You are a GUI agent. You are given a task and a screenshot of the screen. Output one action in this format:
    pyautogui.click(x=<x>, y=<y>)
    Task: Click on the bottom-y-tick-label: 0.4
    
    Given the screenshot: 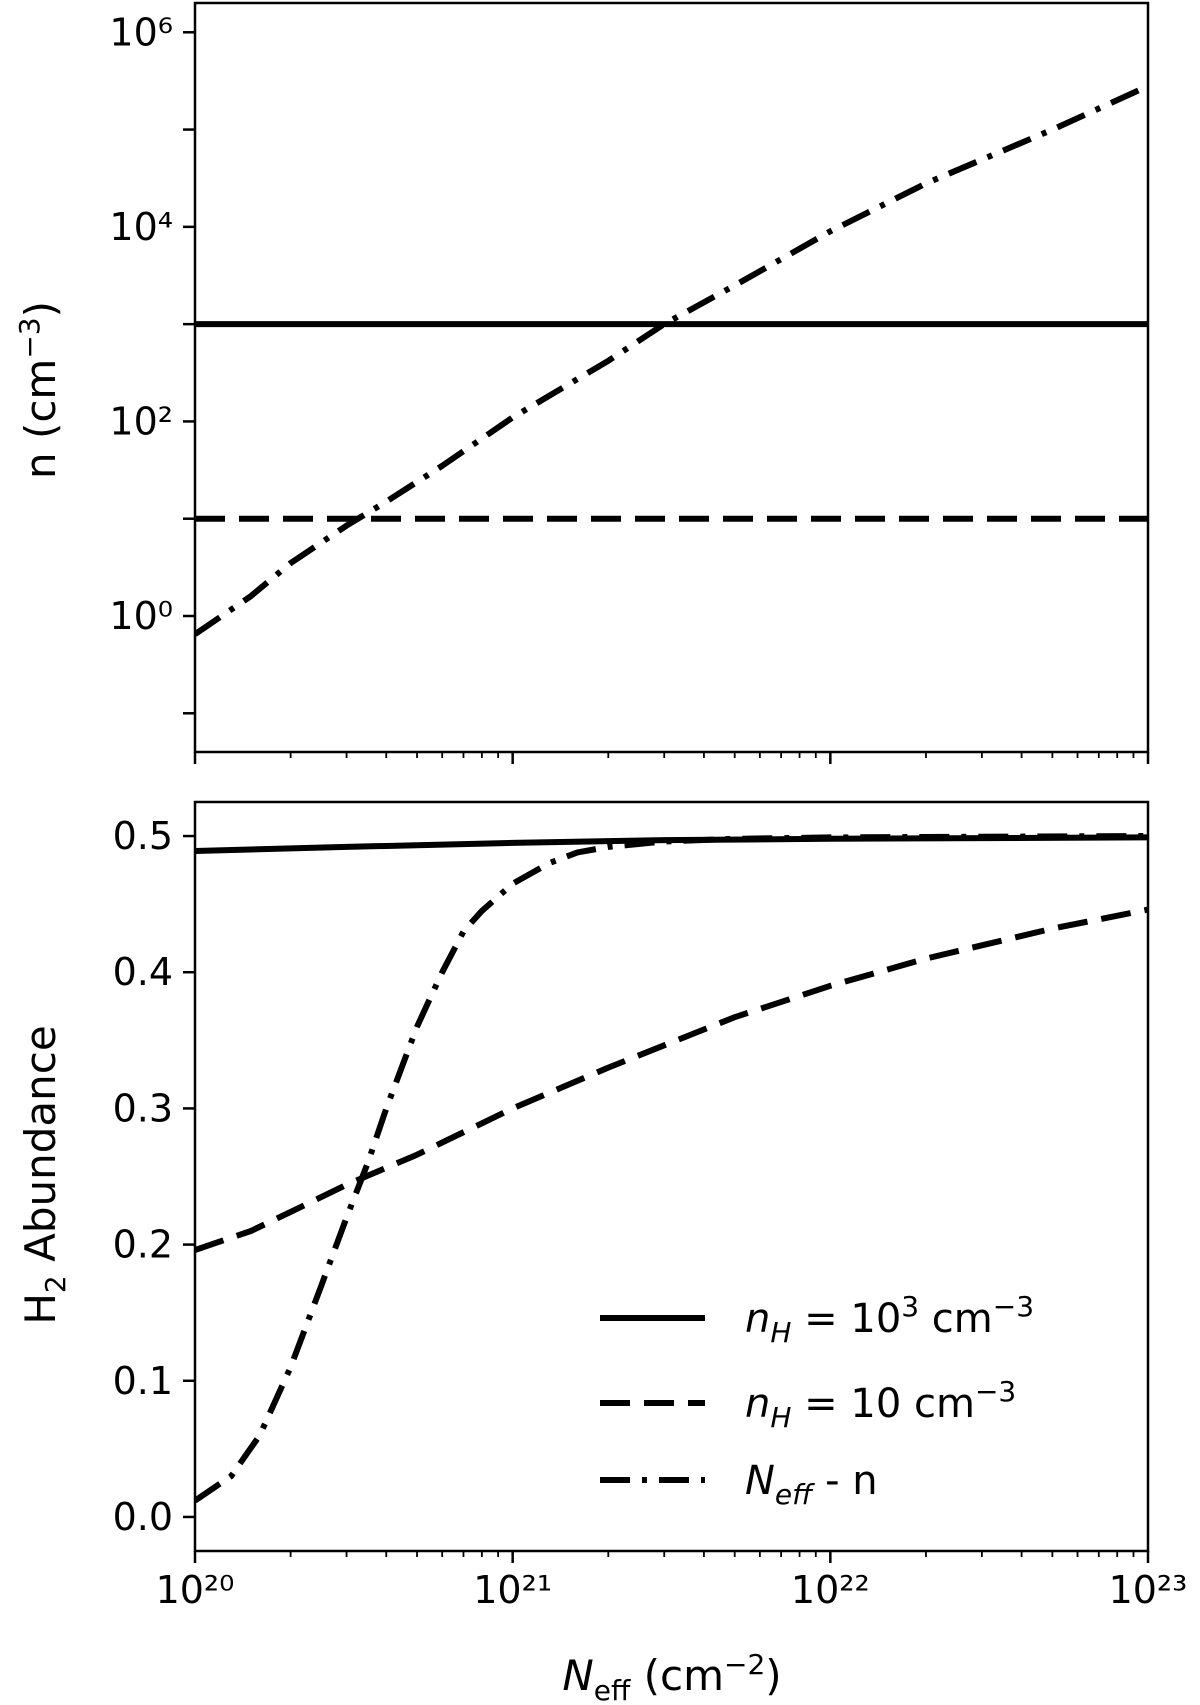 What is the action you would take?
    pyautogui.click(x=143, y=972)
    